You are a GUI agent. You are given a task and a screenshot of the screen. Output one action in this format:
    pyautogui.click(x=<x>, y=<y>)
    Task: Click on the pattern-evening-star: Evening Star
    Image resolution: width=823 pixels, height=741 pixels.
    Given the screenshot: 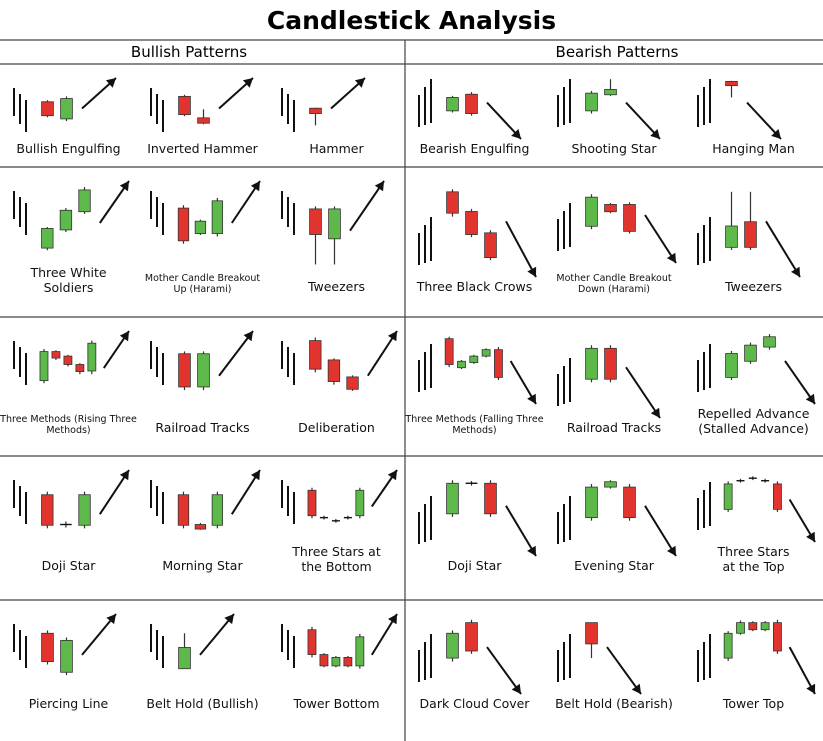 What is the action you would take?
    pyautogui.click(x=617, y=526)
    